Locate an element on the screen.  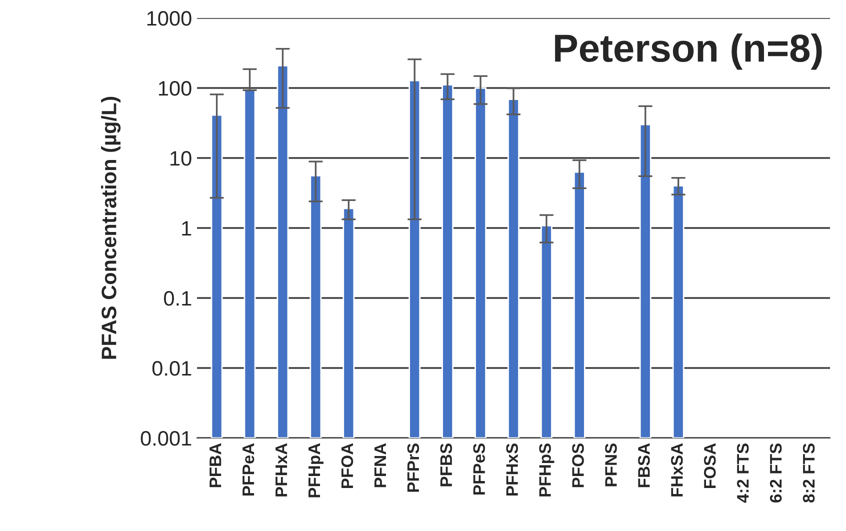
x-tick-label: PFNA is located at coordinates (380, 465).